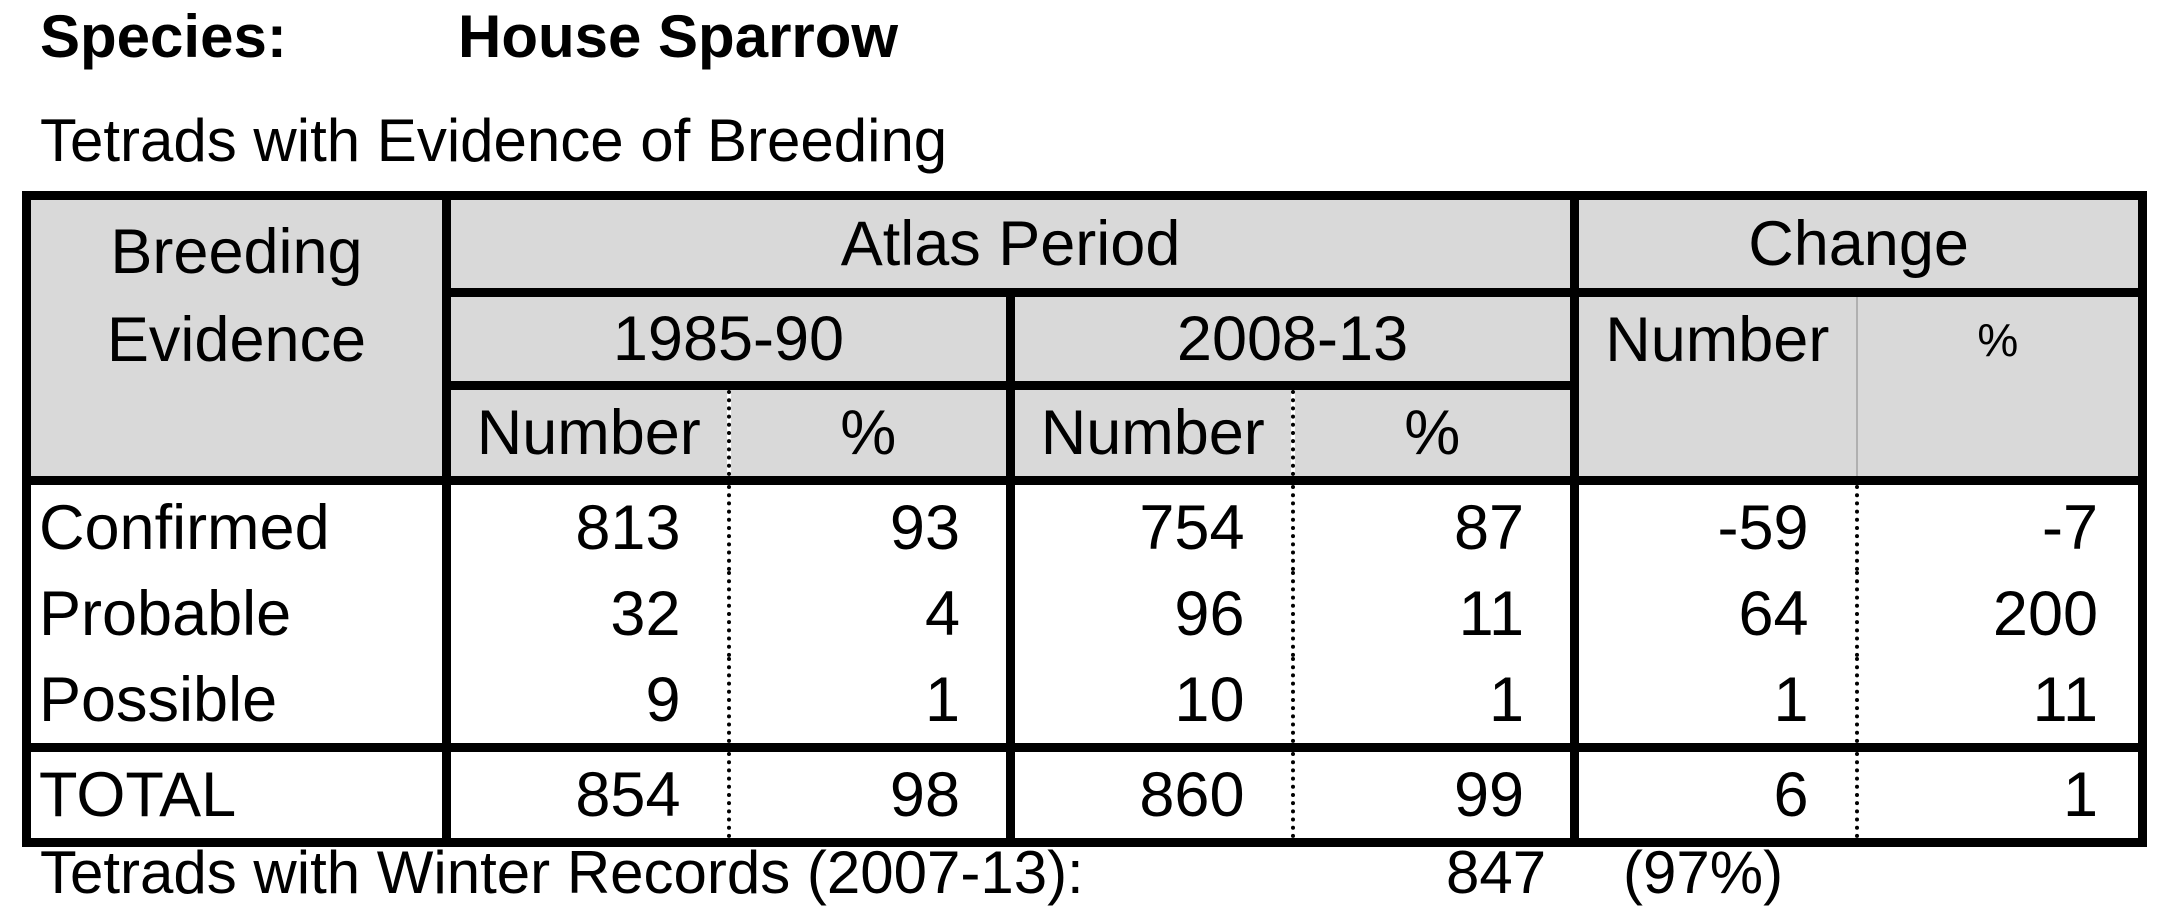 The height and width of the screenshot is (923, 2158). Describe the element at coordinates (871, 435) in the screenshot. I see `p1-percent-header: %` at that location.